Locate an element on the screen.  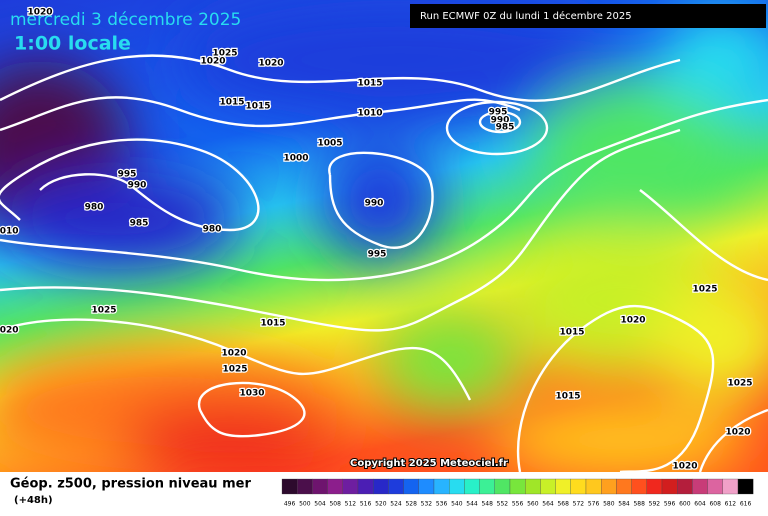
isobar-label: 1000 is located at coordinates (295, 159).